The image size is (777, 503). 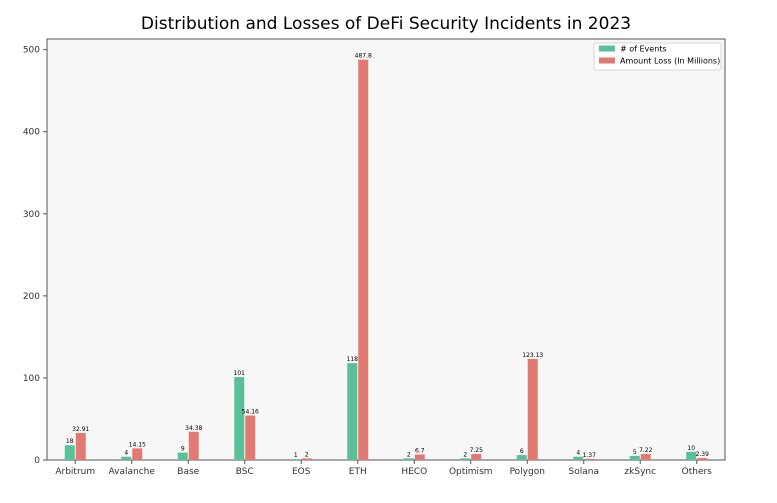 I want to click on data-label-loss: 123.13, so click(x=532, y=355).